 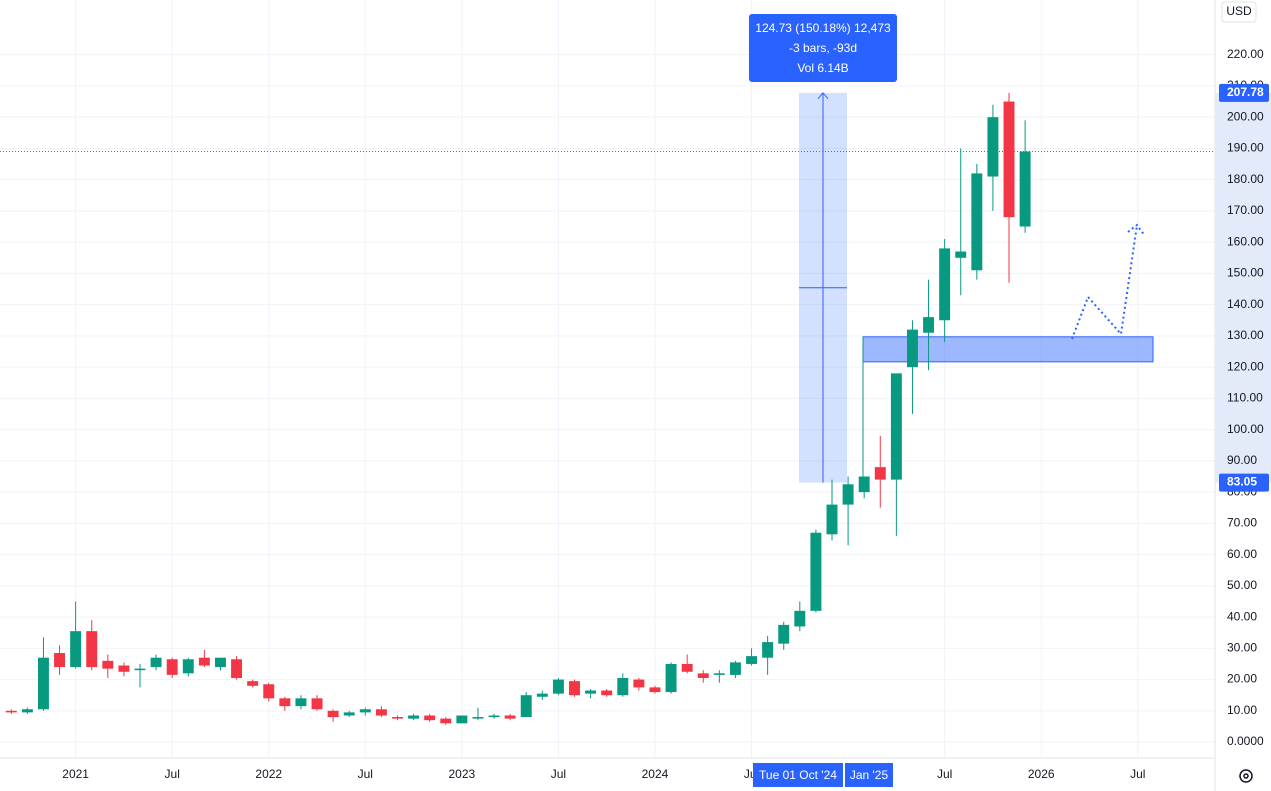 What do you see at coordinates (1041, 774) in the screenshot?
I see `x-tick-label: 2026` at bounding box center [1041, 774].